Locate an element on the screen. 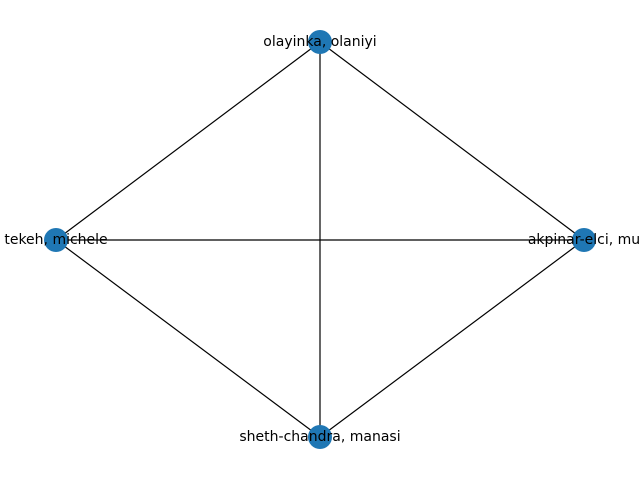 The height and width of the screenshot is (480, 640). node-olayinka is located at coordinates (320, 42).